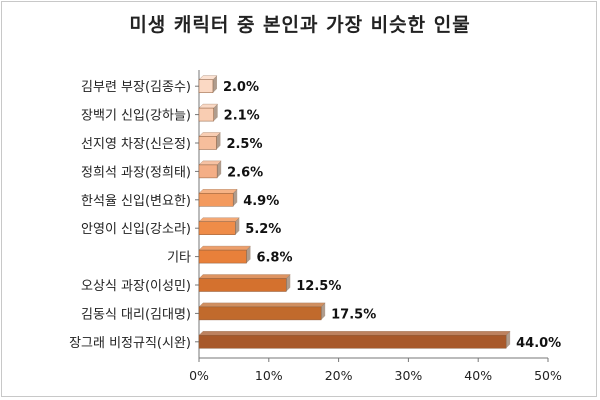 The height and width of the screenshot is (400, 600). I want to click on data-label: 6.8%, so click(274, 258).